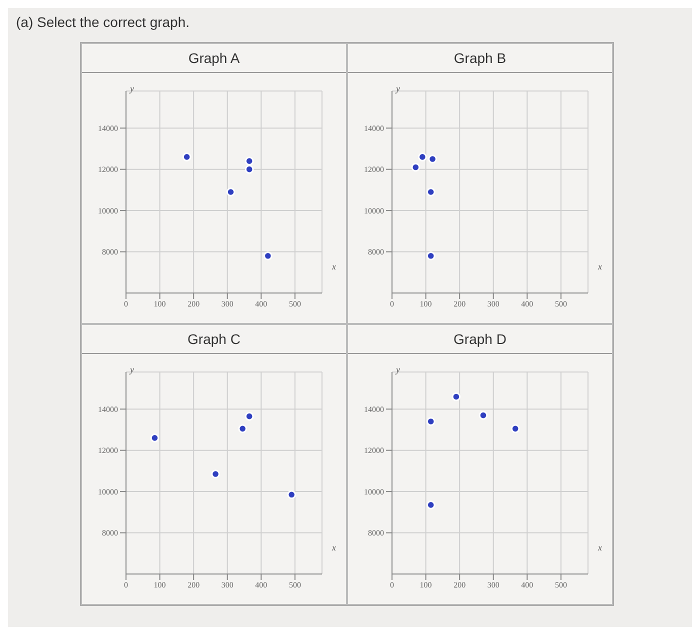  What do you see at coordinates (103, 22) in the screenshot?
I see `text: (a) Select the correct graph.` at bounding box center [103, 22].